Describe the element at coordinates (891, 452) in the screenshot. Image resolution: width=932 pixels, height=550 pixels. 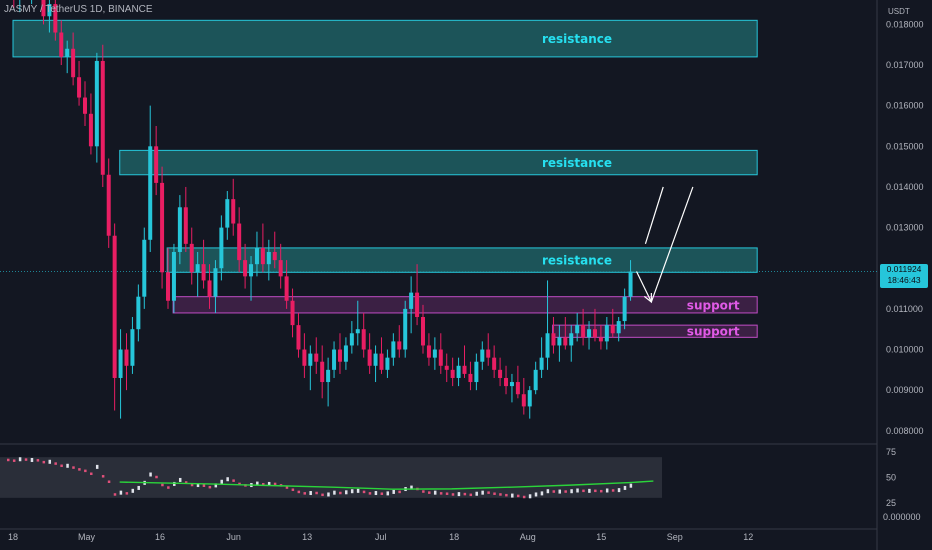
I see `indicator-y-tick: 75` at that location.